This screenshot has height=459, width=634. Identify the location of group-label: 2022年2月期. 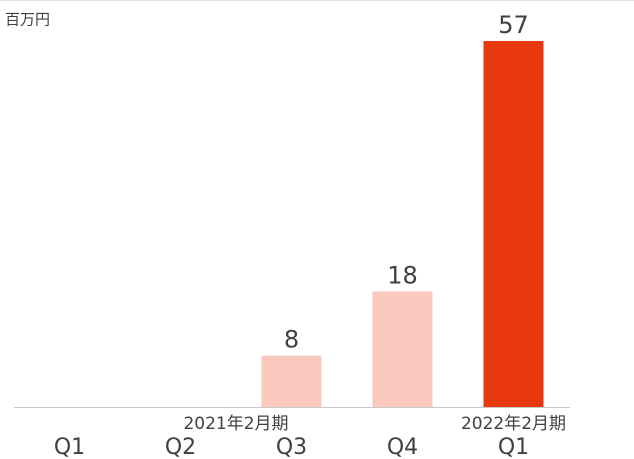
(513, 424).